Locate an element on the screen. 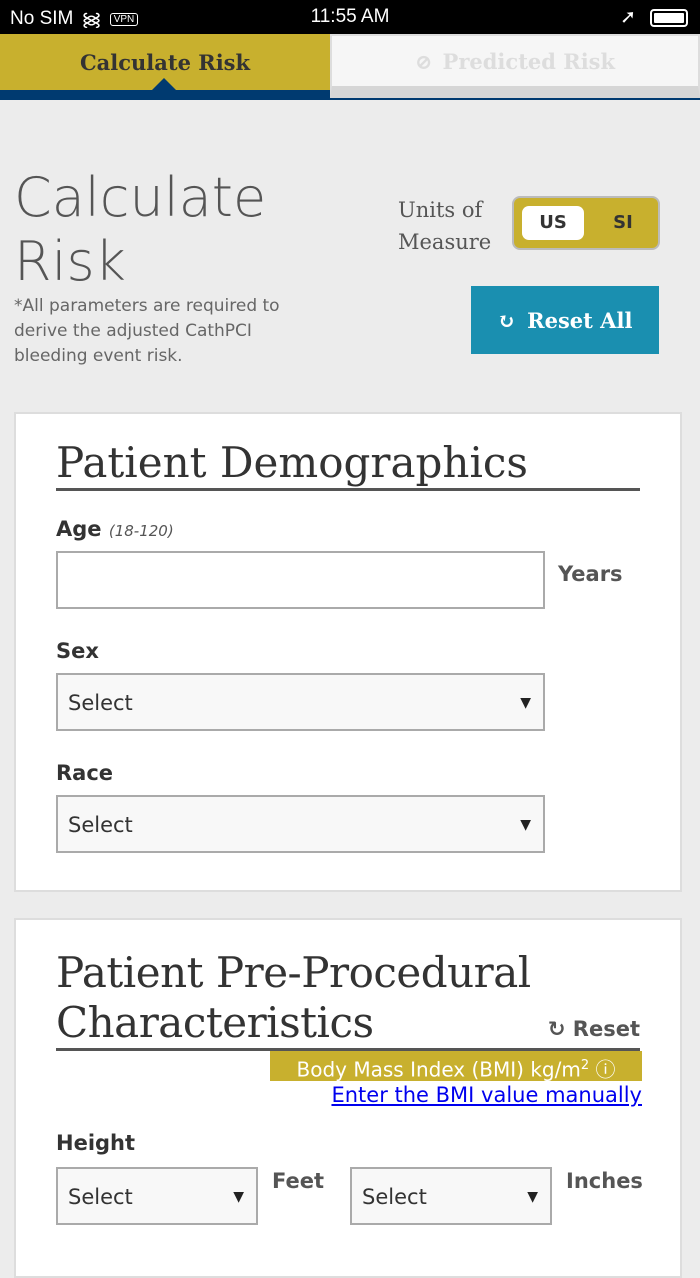 The height and width of the screenshot is (1278, 700). age-label: Age (18-120) is located at coordinates (115, 529).